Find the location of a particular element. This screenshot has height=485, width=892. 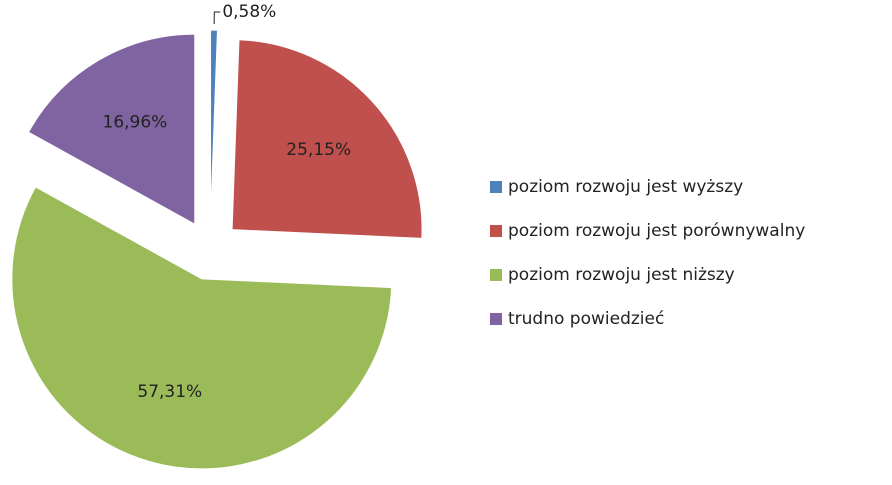

data-label: 57,31% is located at coordinates (169, 392).